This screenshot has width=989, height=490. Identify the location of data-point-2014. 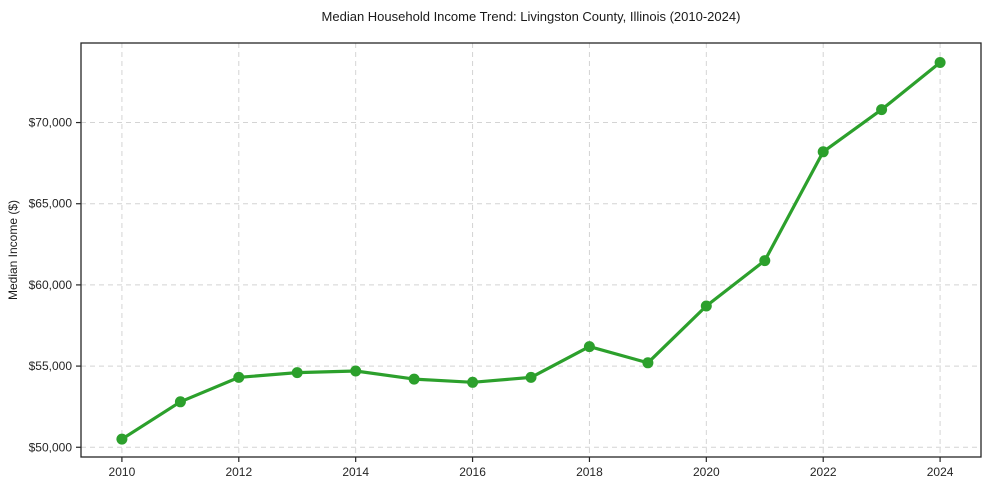
(356, 371).